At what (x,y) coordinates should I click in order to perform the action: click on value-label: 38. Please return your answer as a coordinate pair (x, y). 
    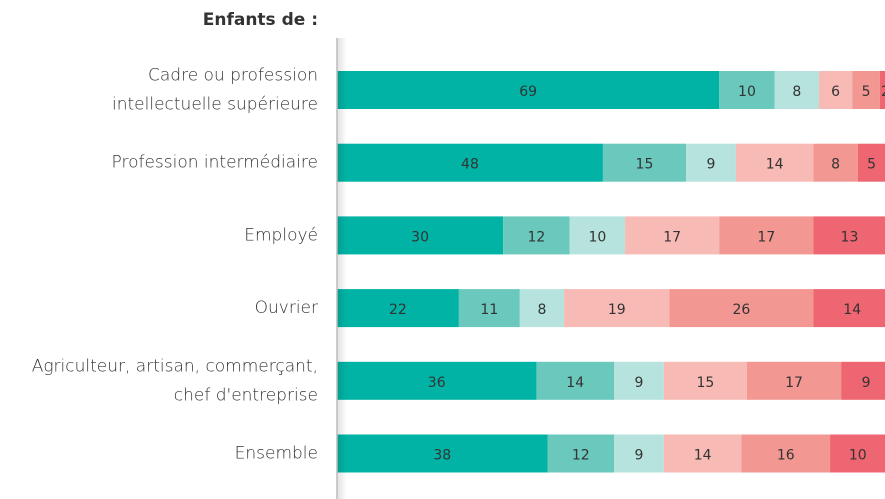
    Looking at the image, I should click on (442, 456).